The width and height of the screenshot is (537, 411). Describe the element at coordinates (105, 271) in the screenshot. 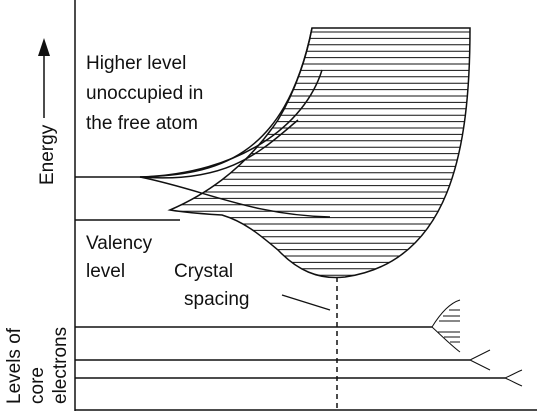

I see `valency-level-label-line-2: level` at that location.